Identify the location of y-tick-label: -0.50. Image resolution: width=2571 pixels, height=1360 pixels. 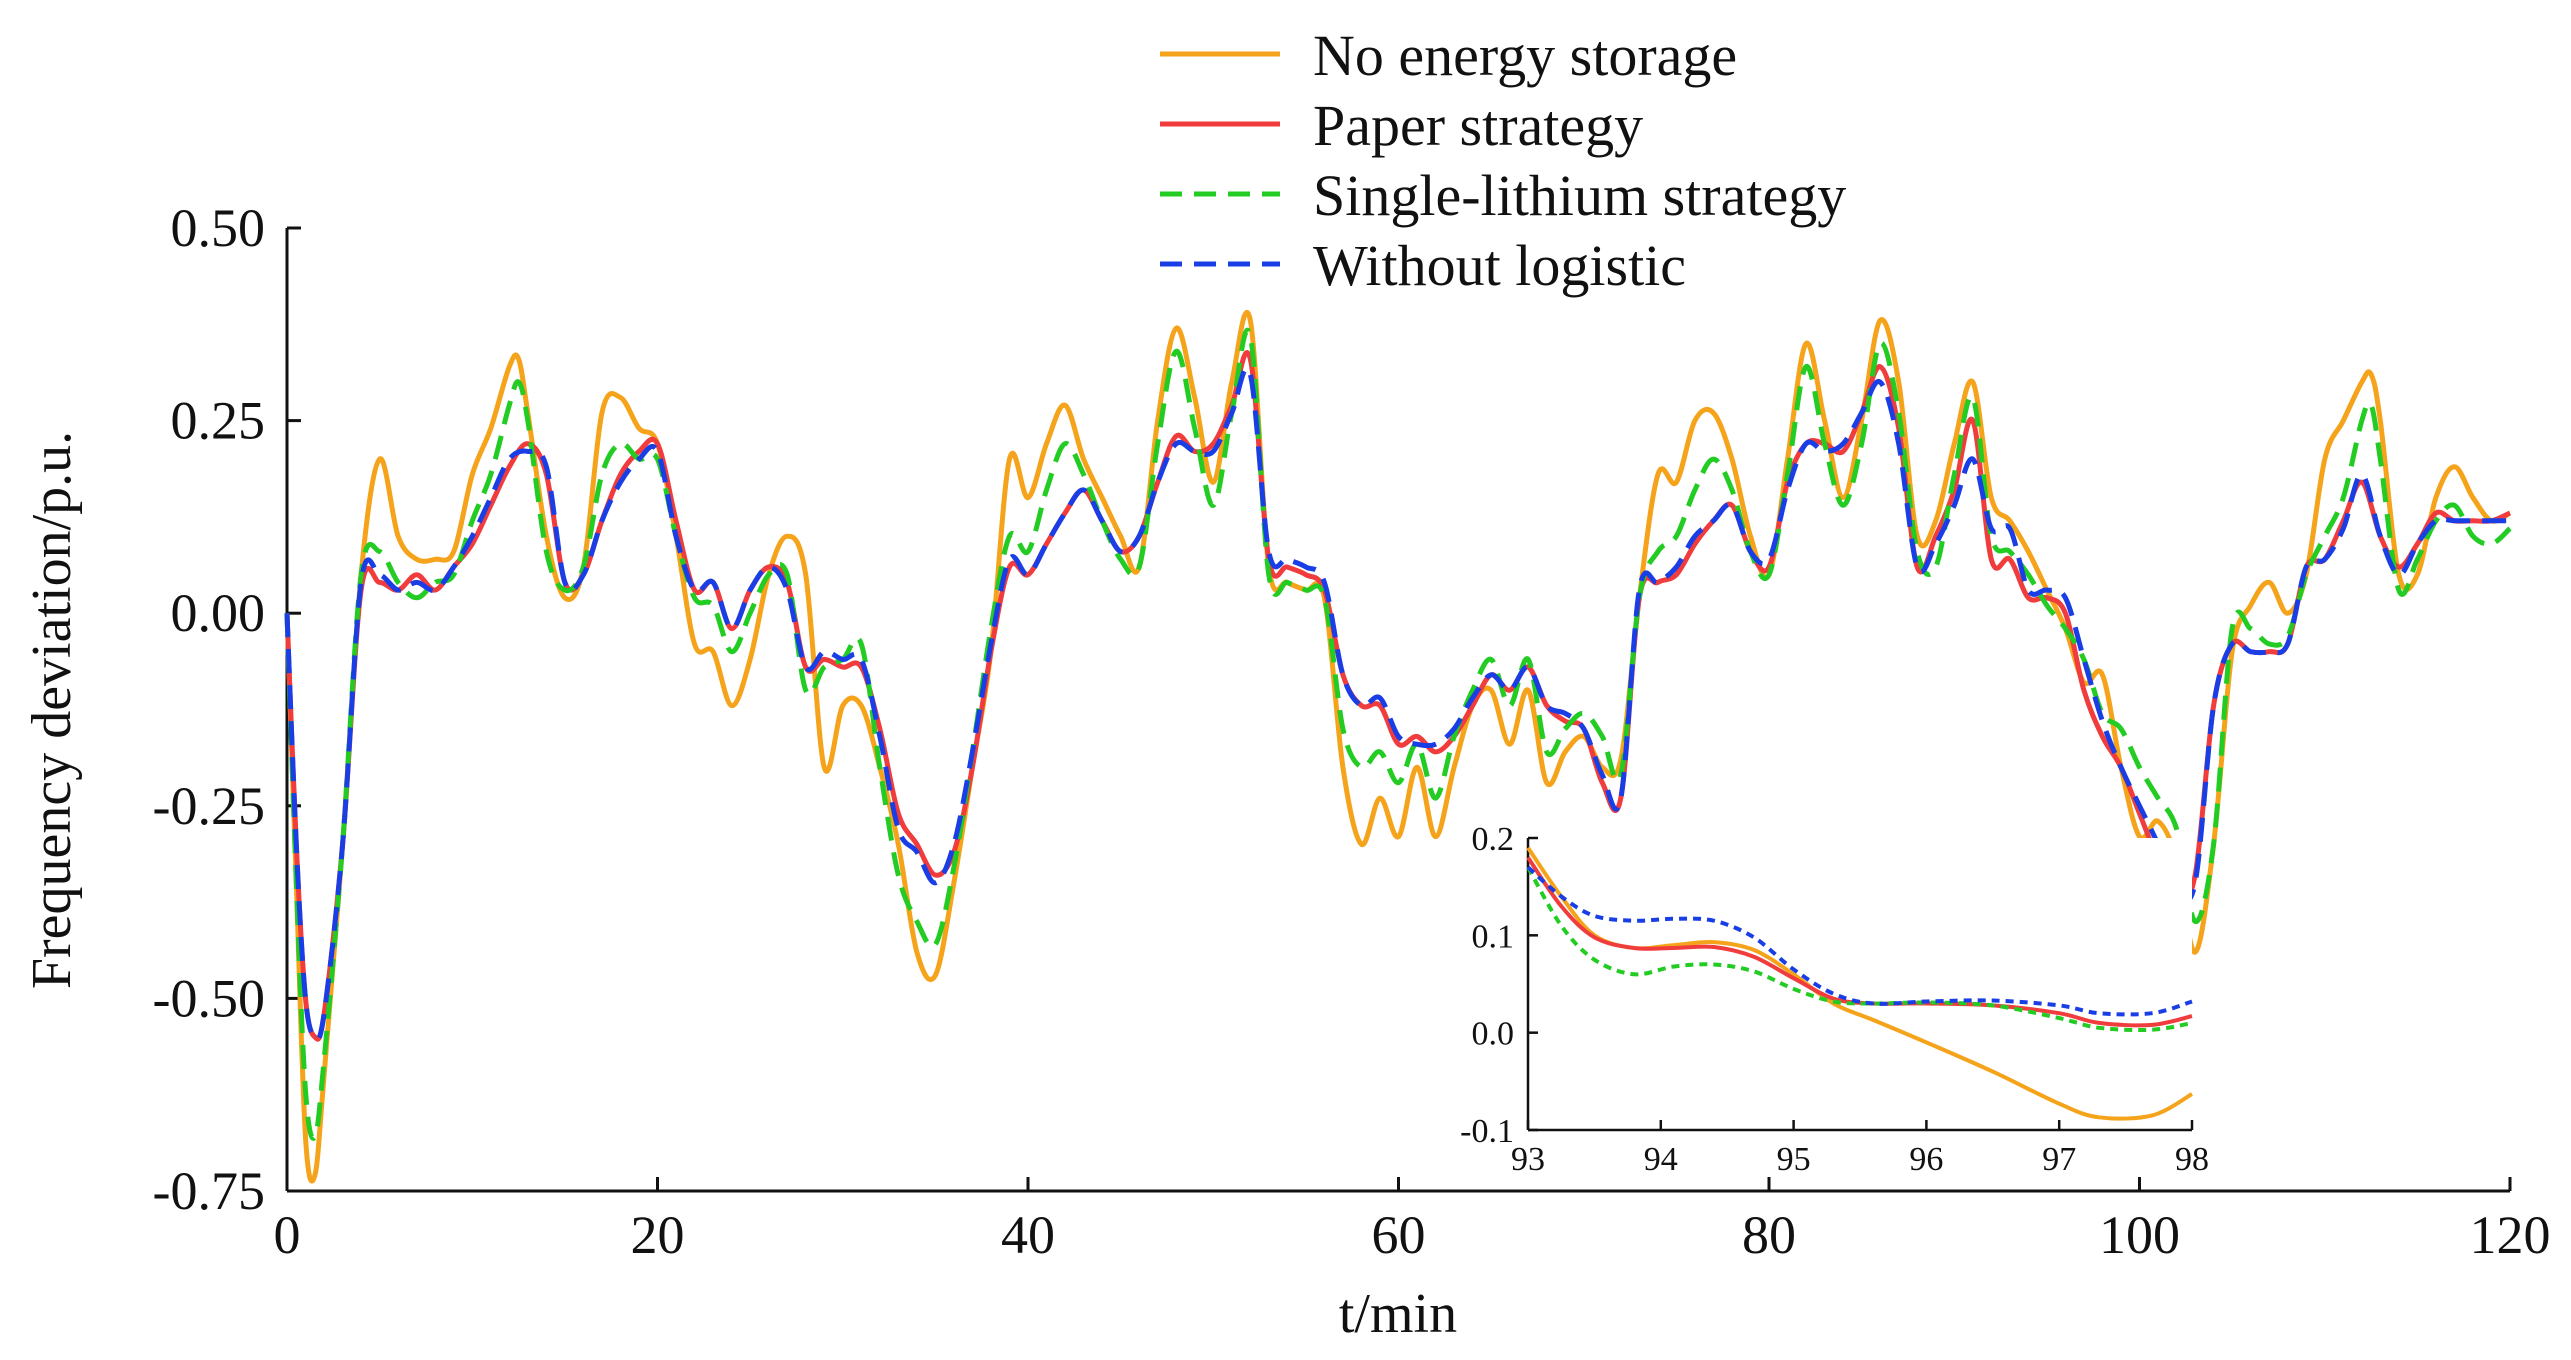
(209, 998).